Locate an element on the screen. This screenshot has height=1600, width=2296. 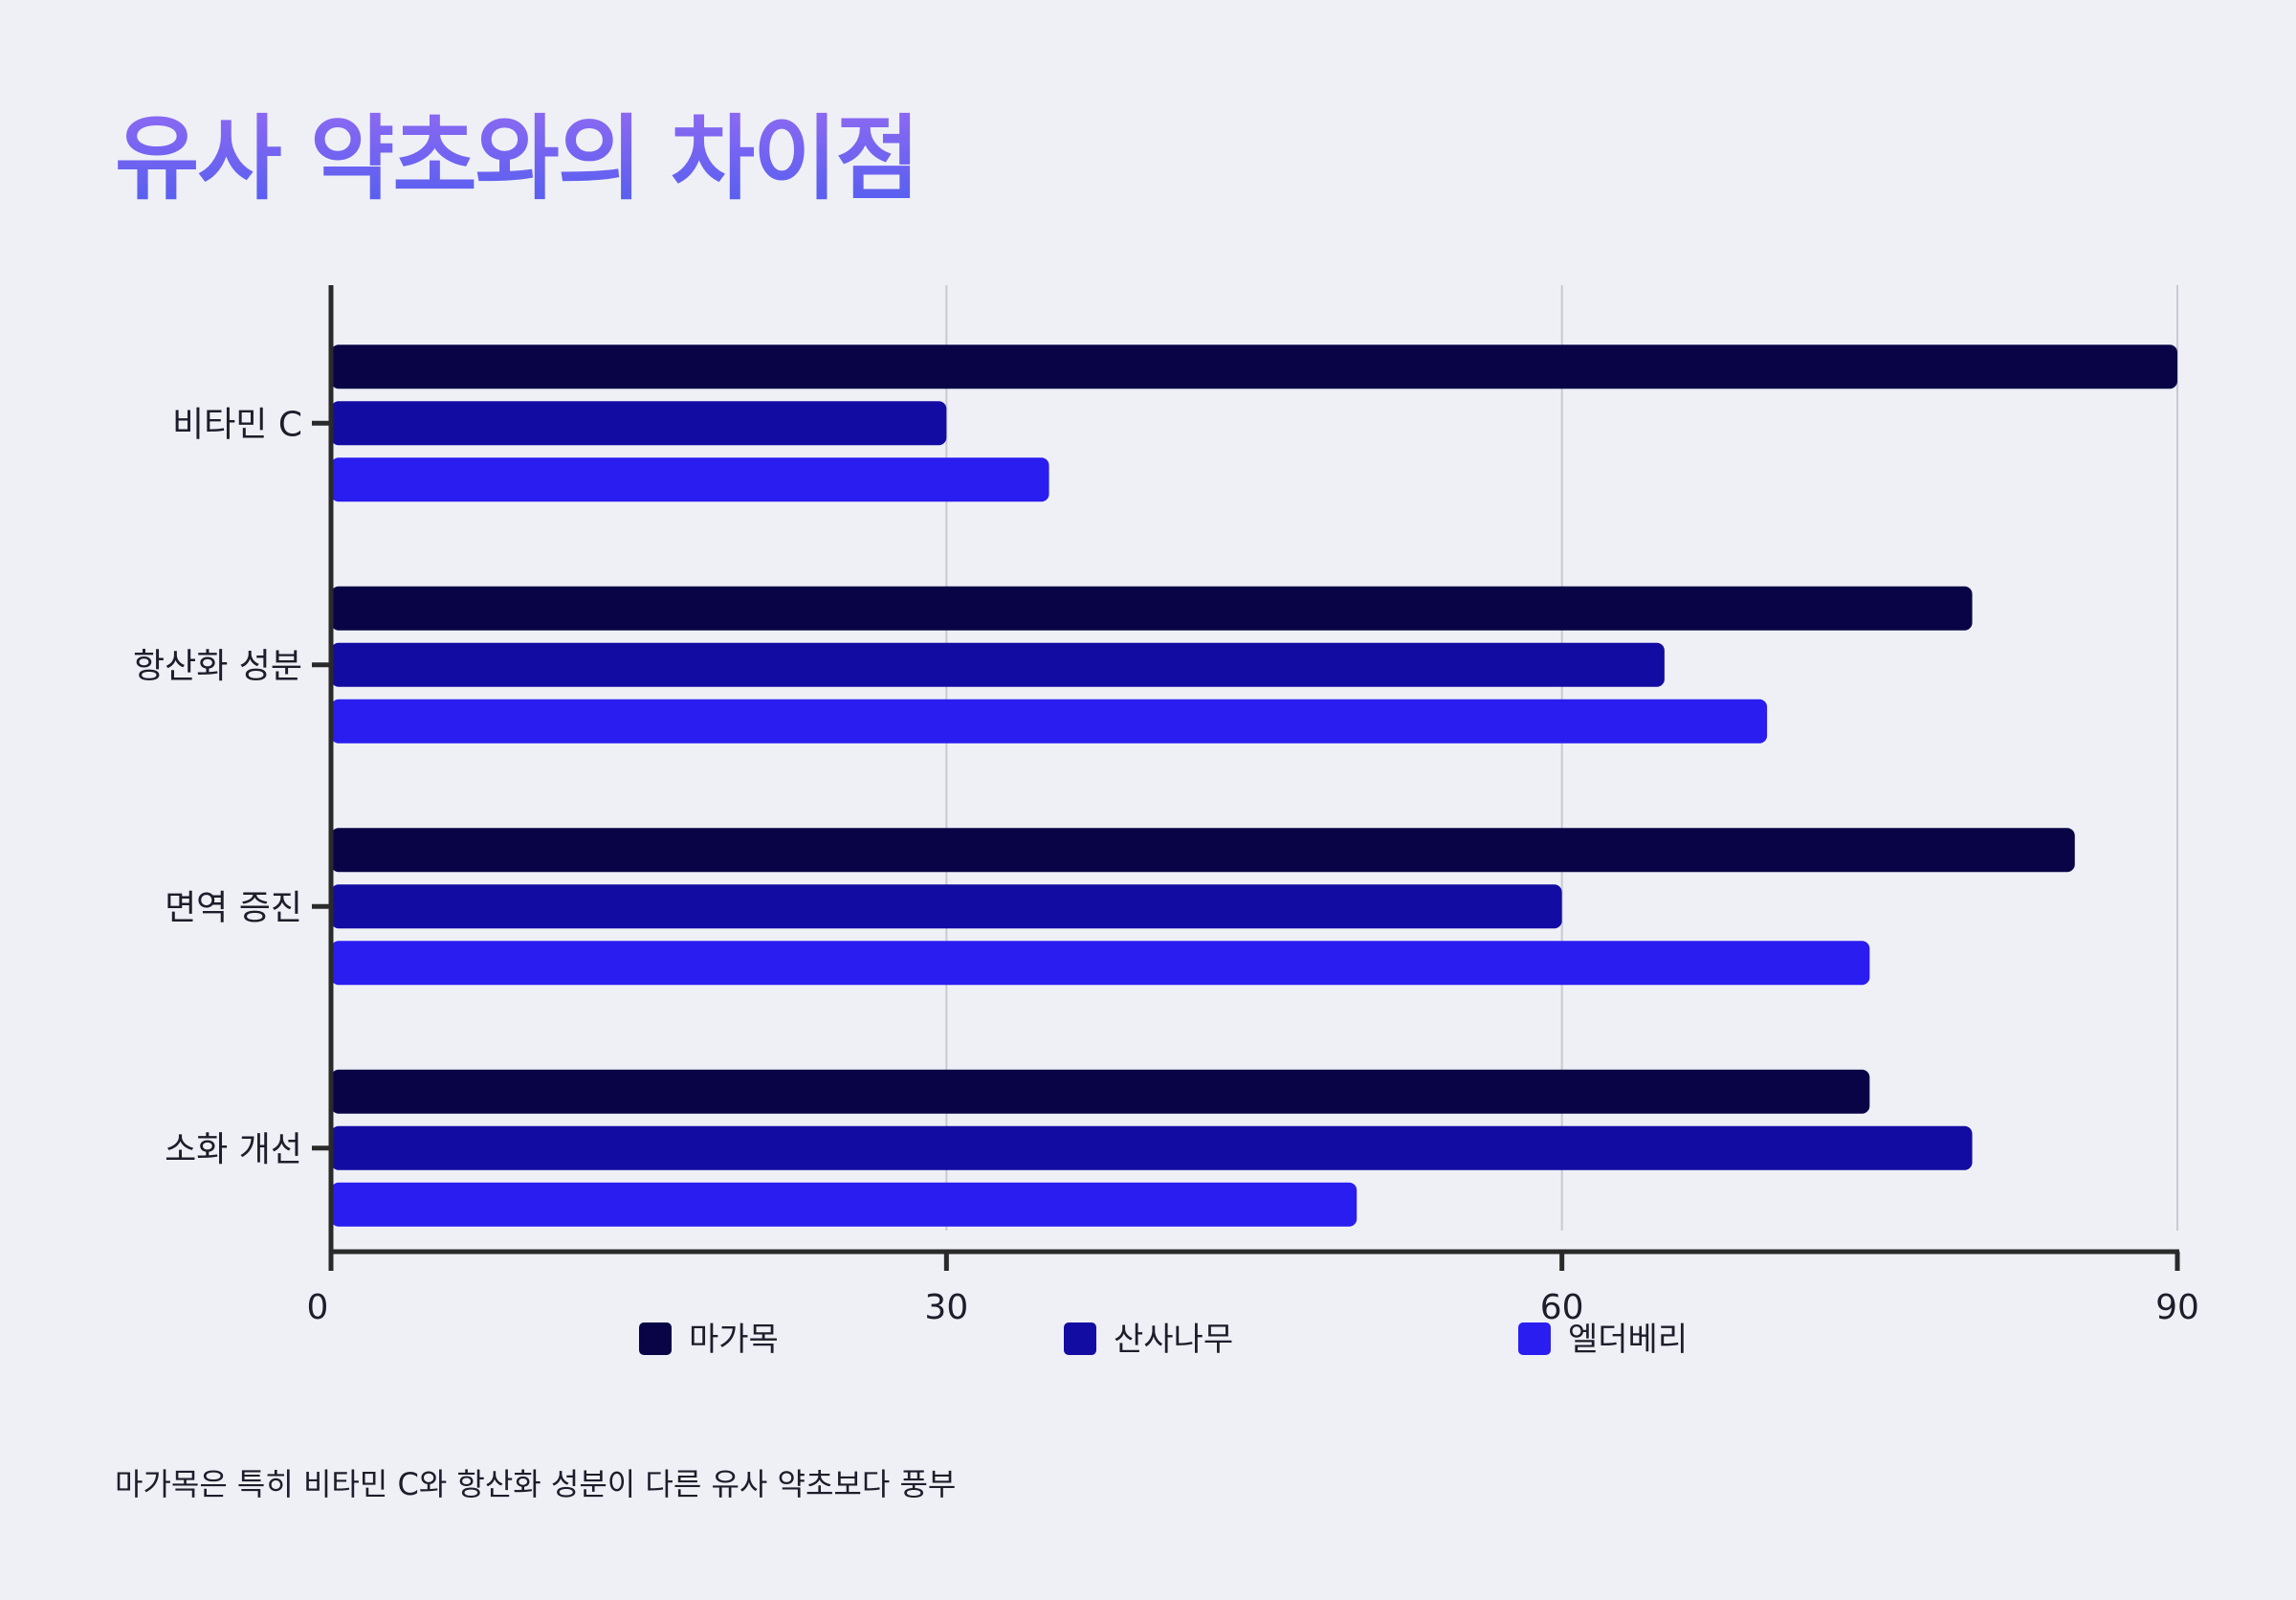
x-axis-ticks: 0 30 60 90 is located at coordinates (1253, 1289).